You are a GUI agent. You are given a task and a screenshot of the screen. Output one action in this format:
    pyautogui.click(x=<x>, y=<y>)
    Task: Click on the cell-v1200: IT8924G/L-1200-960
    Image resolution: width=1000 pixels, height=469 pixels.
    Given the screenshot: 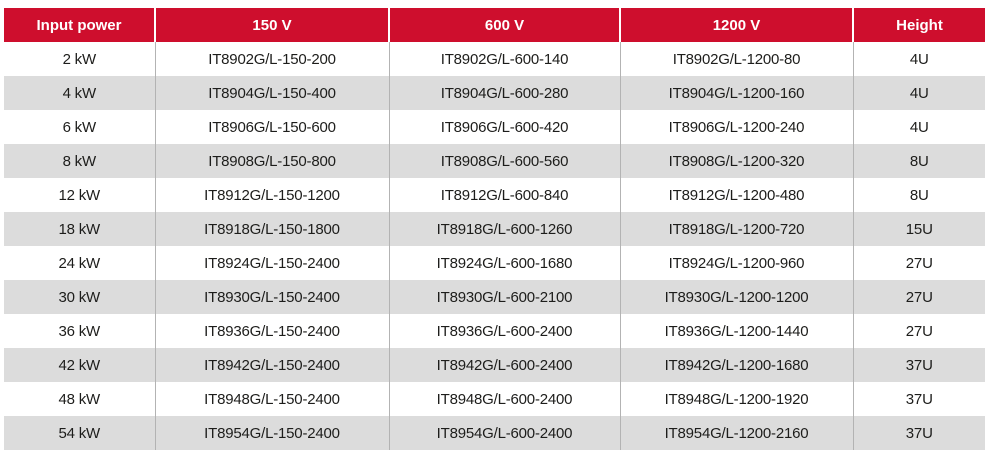 What is the action you would take?
    pyautogui.click(x=736, y=263)
    